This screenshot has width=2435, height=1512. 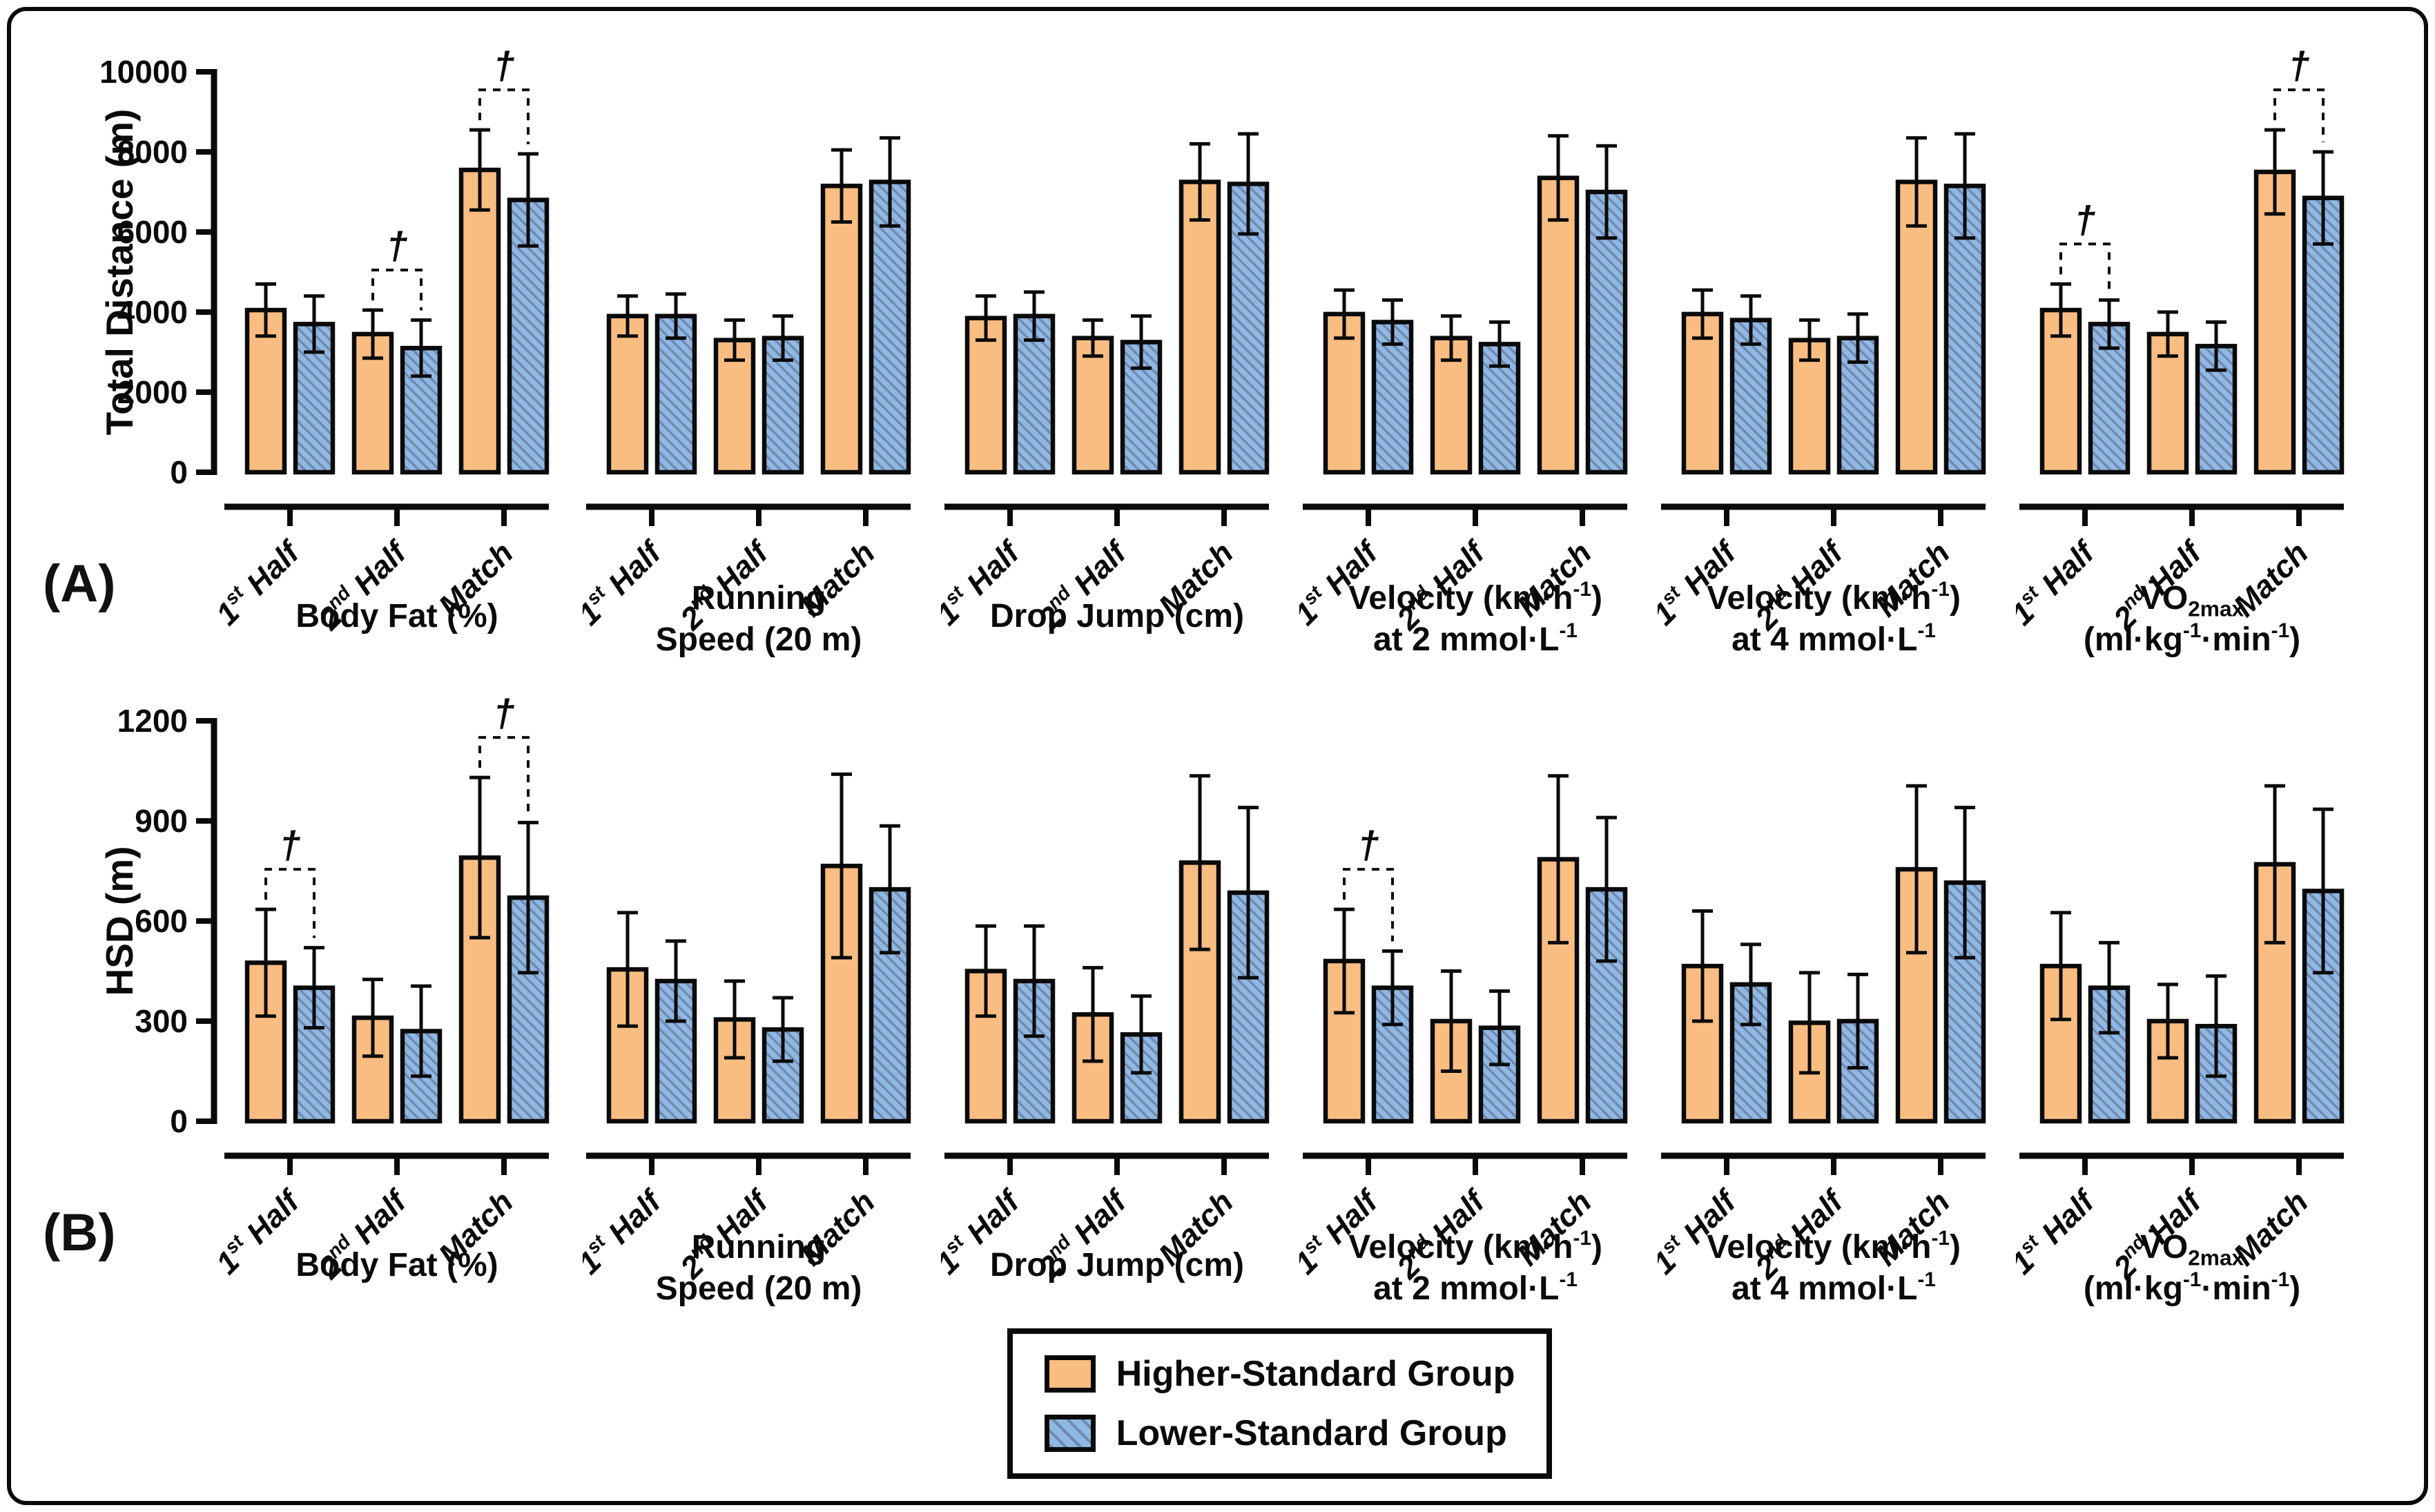 What do you see at coordinates (1279, 1374) in the screenshot?
I see `legend-item-higher: Higher-Standard Group` at bounding box center [1279, 1374].